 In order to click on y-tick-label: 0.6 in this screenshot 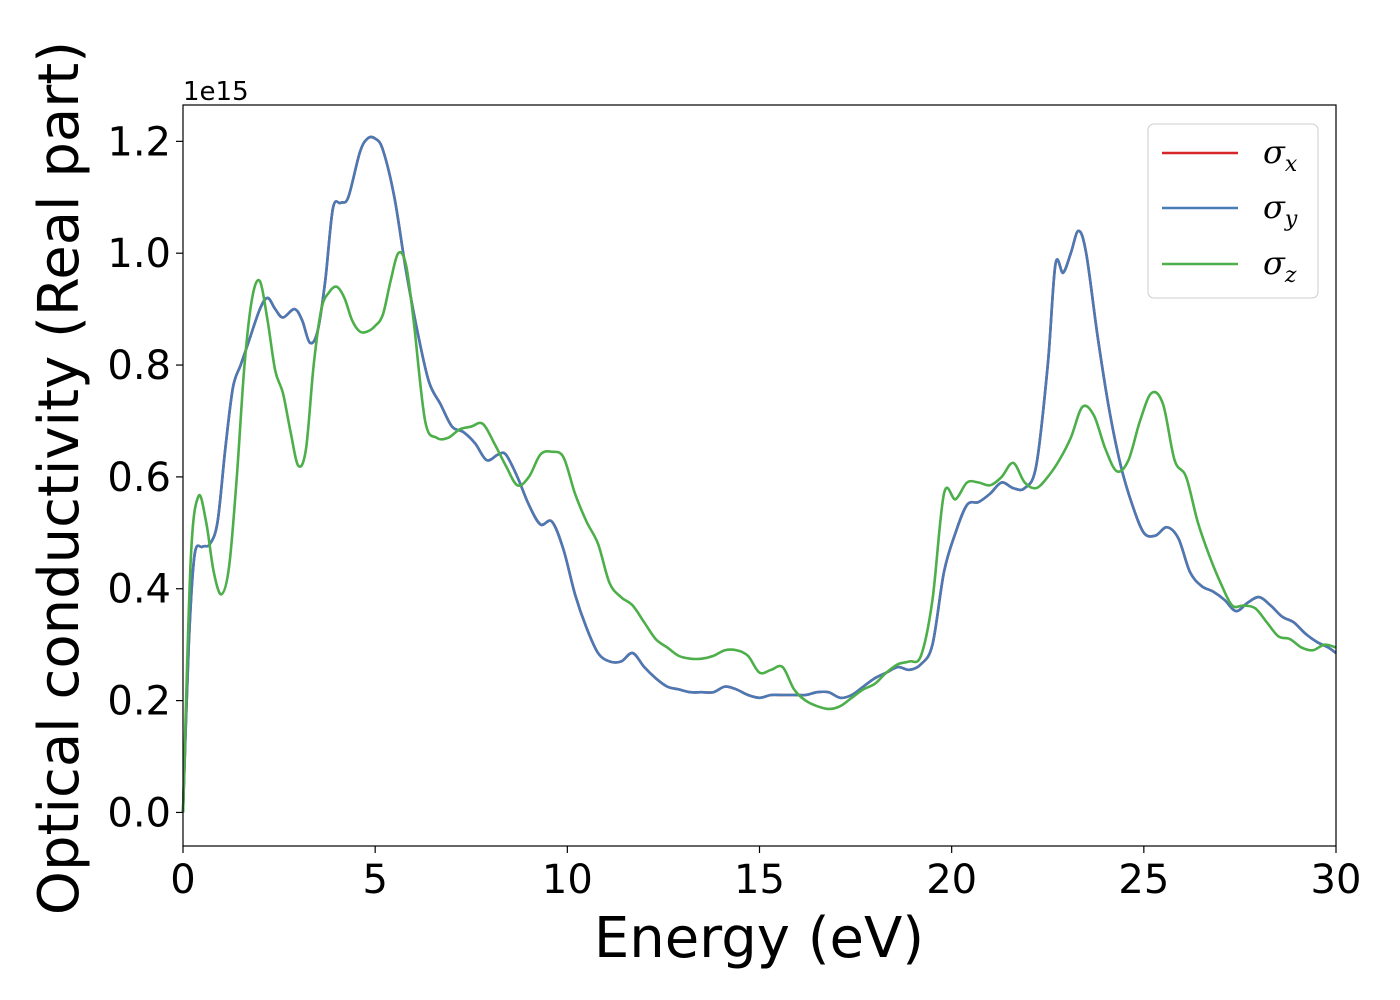, I will do `click(139, 478)`.